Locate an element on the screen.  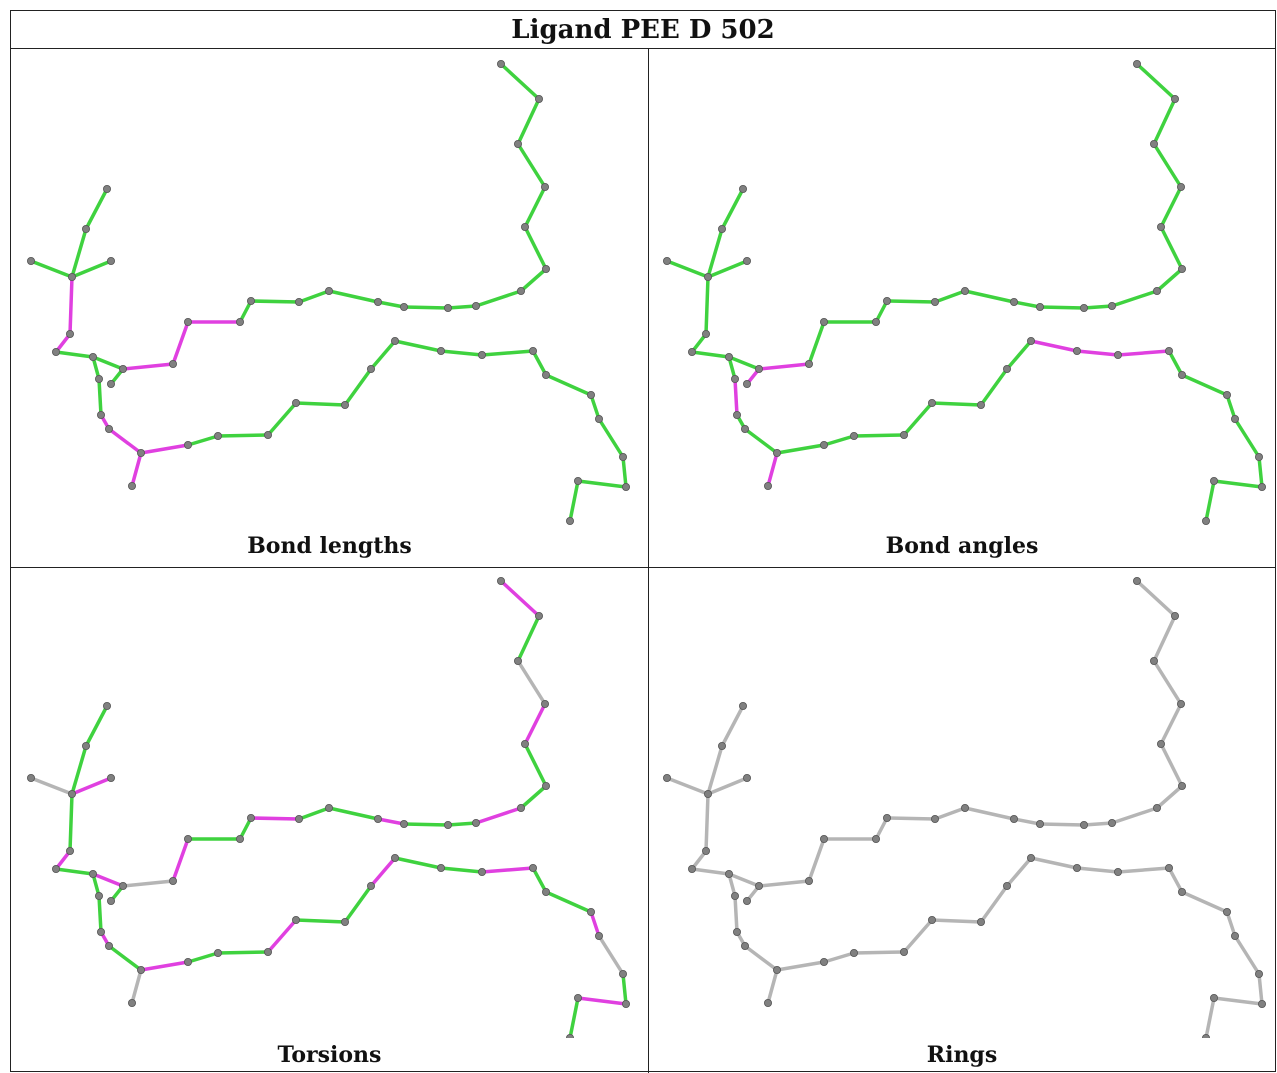
grid-divider-vertical is located at coordinates (648, 561).